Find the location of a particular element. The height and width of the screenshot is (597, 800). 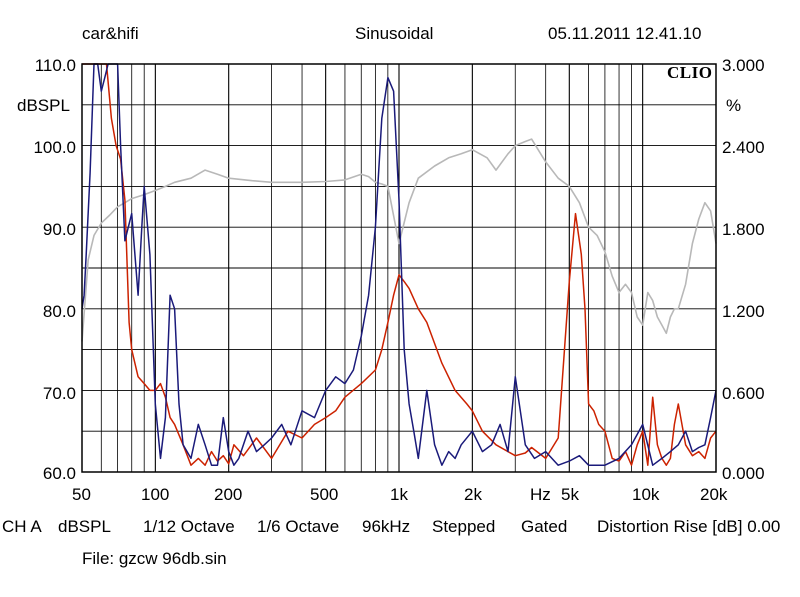

footer-channel: CH A is located at coordinates (22, 526).